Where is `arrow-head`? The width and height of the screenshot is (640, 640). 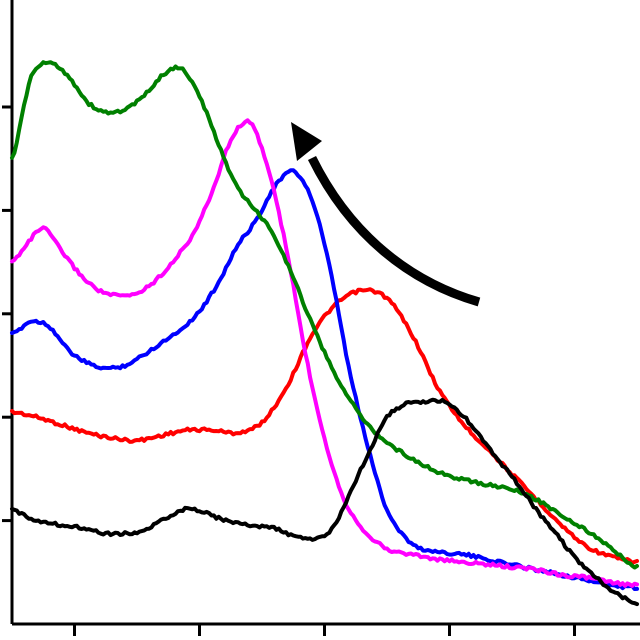 arrow-head is located at coordinates (306, 141).